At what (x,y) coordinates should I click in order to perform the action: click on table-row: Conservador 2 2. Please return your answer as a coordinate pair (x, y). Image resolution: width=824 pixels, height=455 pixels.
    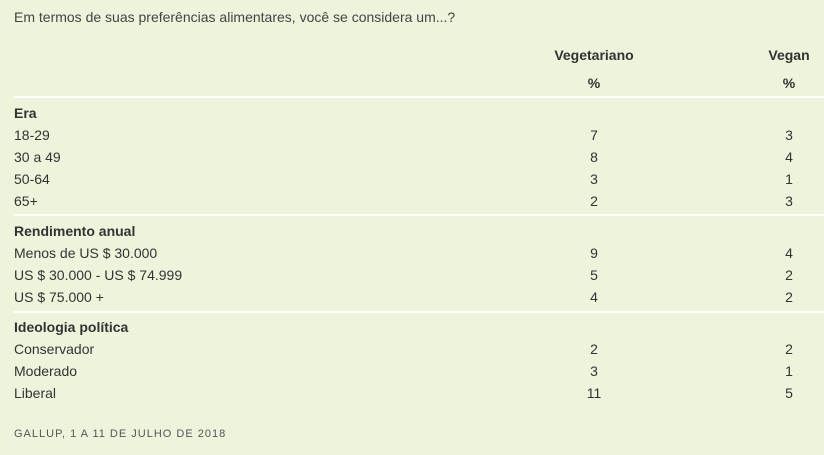
    Looking at the image, I should click on (412, 349).